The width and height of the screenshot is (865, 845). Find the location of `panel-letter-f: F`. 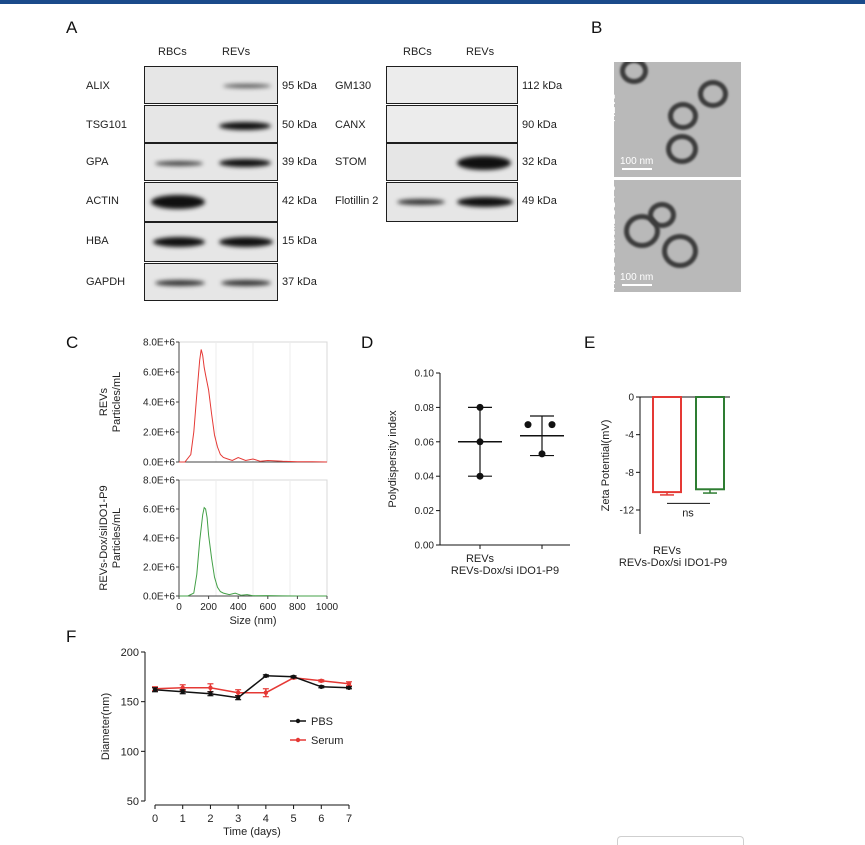

panel-letter-f: F is located at coordinates (71, 636).